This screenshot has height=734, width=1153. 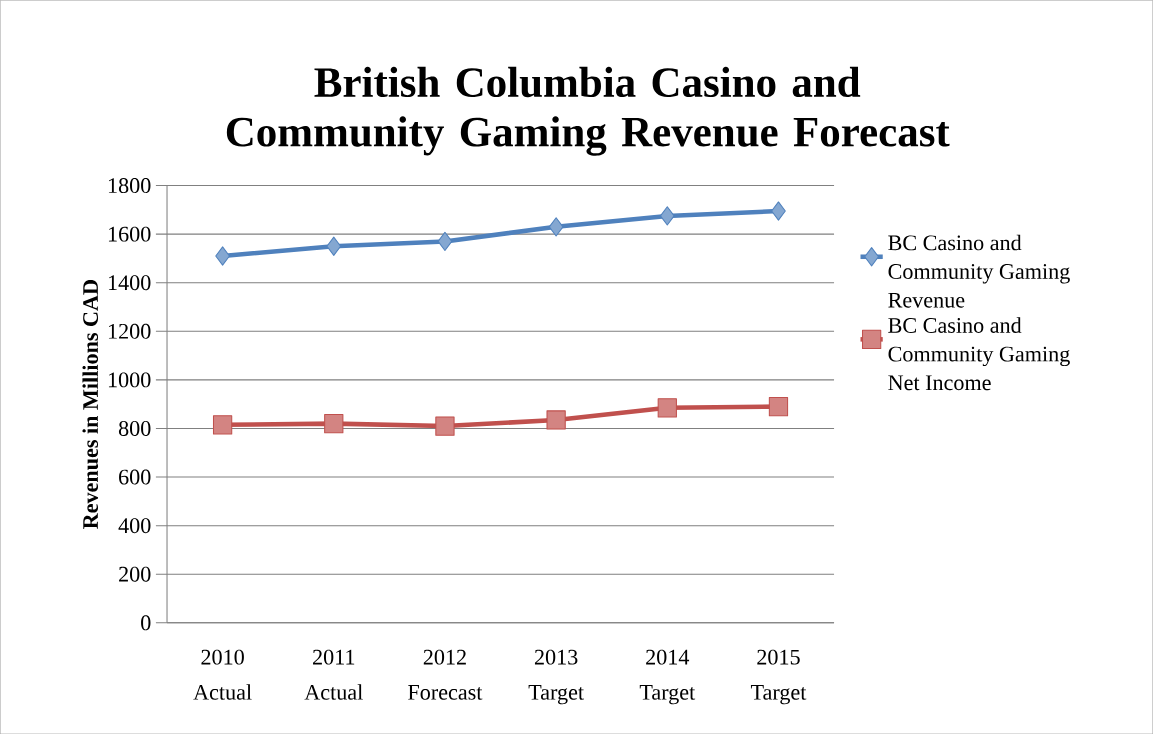 I want to click on y-tick-label: 800, so click(x=134, y=428).